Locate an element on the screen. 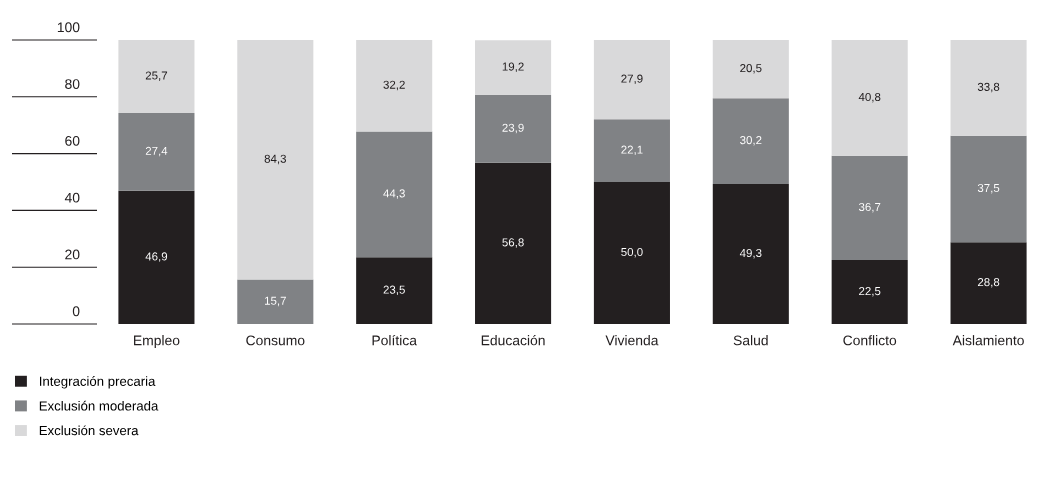 The image size is (1048, 482). data-label: 15,7 is located at coordinates (275, 301).